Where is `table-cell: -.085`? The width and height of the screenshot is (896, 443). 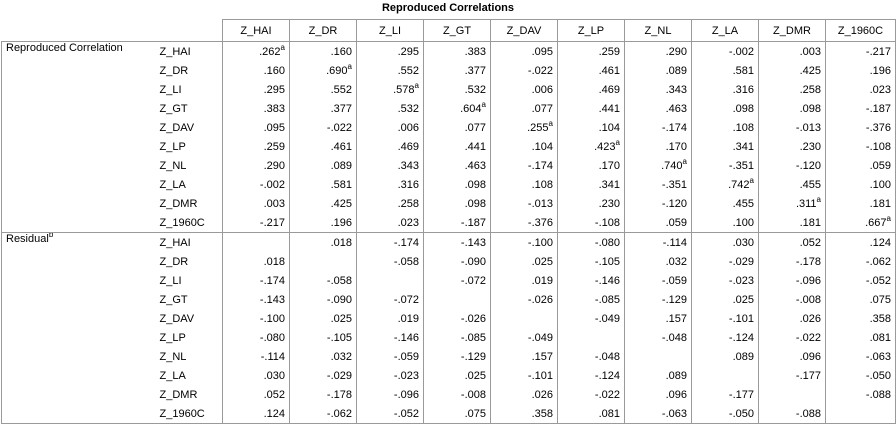
table-cell: -.085 is located at coordinates (457, 337).